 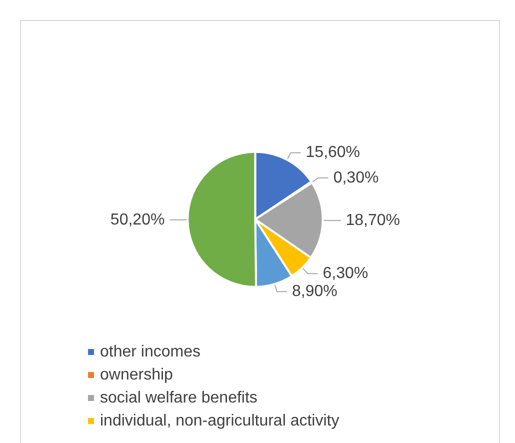 I want to click on data-label: 18,70%, so click(x=373, y=221).